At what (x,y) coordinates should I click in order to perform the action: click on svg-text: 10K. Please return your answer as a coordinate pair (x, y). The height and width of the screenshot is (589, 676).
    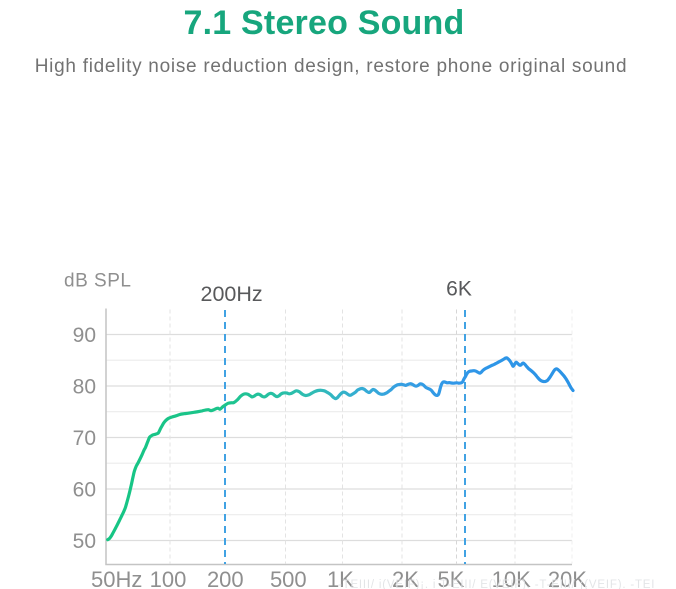
    Looking at the image, I should click on (511, 578).